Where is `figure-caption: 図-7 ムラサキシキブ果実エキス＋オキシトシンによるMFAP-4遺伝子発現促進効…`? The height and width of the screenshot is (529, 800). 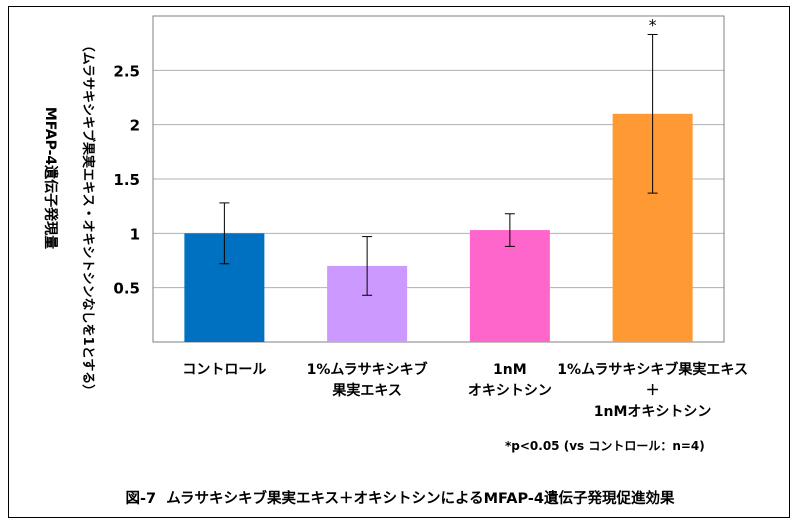
figure-caption: 図-7 ムラサキシキブ果実エキス＋オキシトシンによるMFAP-4遺伝子発現促進効… is located at coordinates (400, 499).